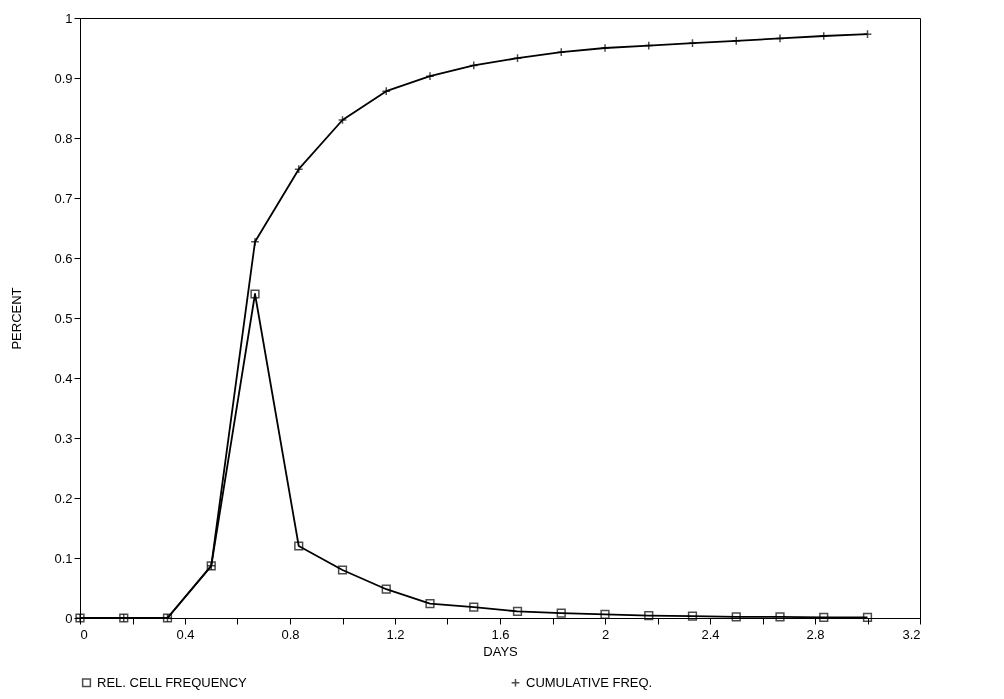 The width and height of the screenshot is (1004, 699). I want to click on x-tick-label: 2.8, so click(815, 634).